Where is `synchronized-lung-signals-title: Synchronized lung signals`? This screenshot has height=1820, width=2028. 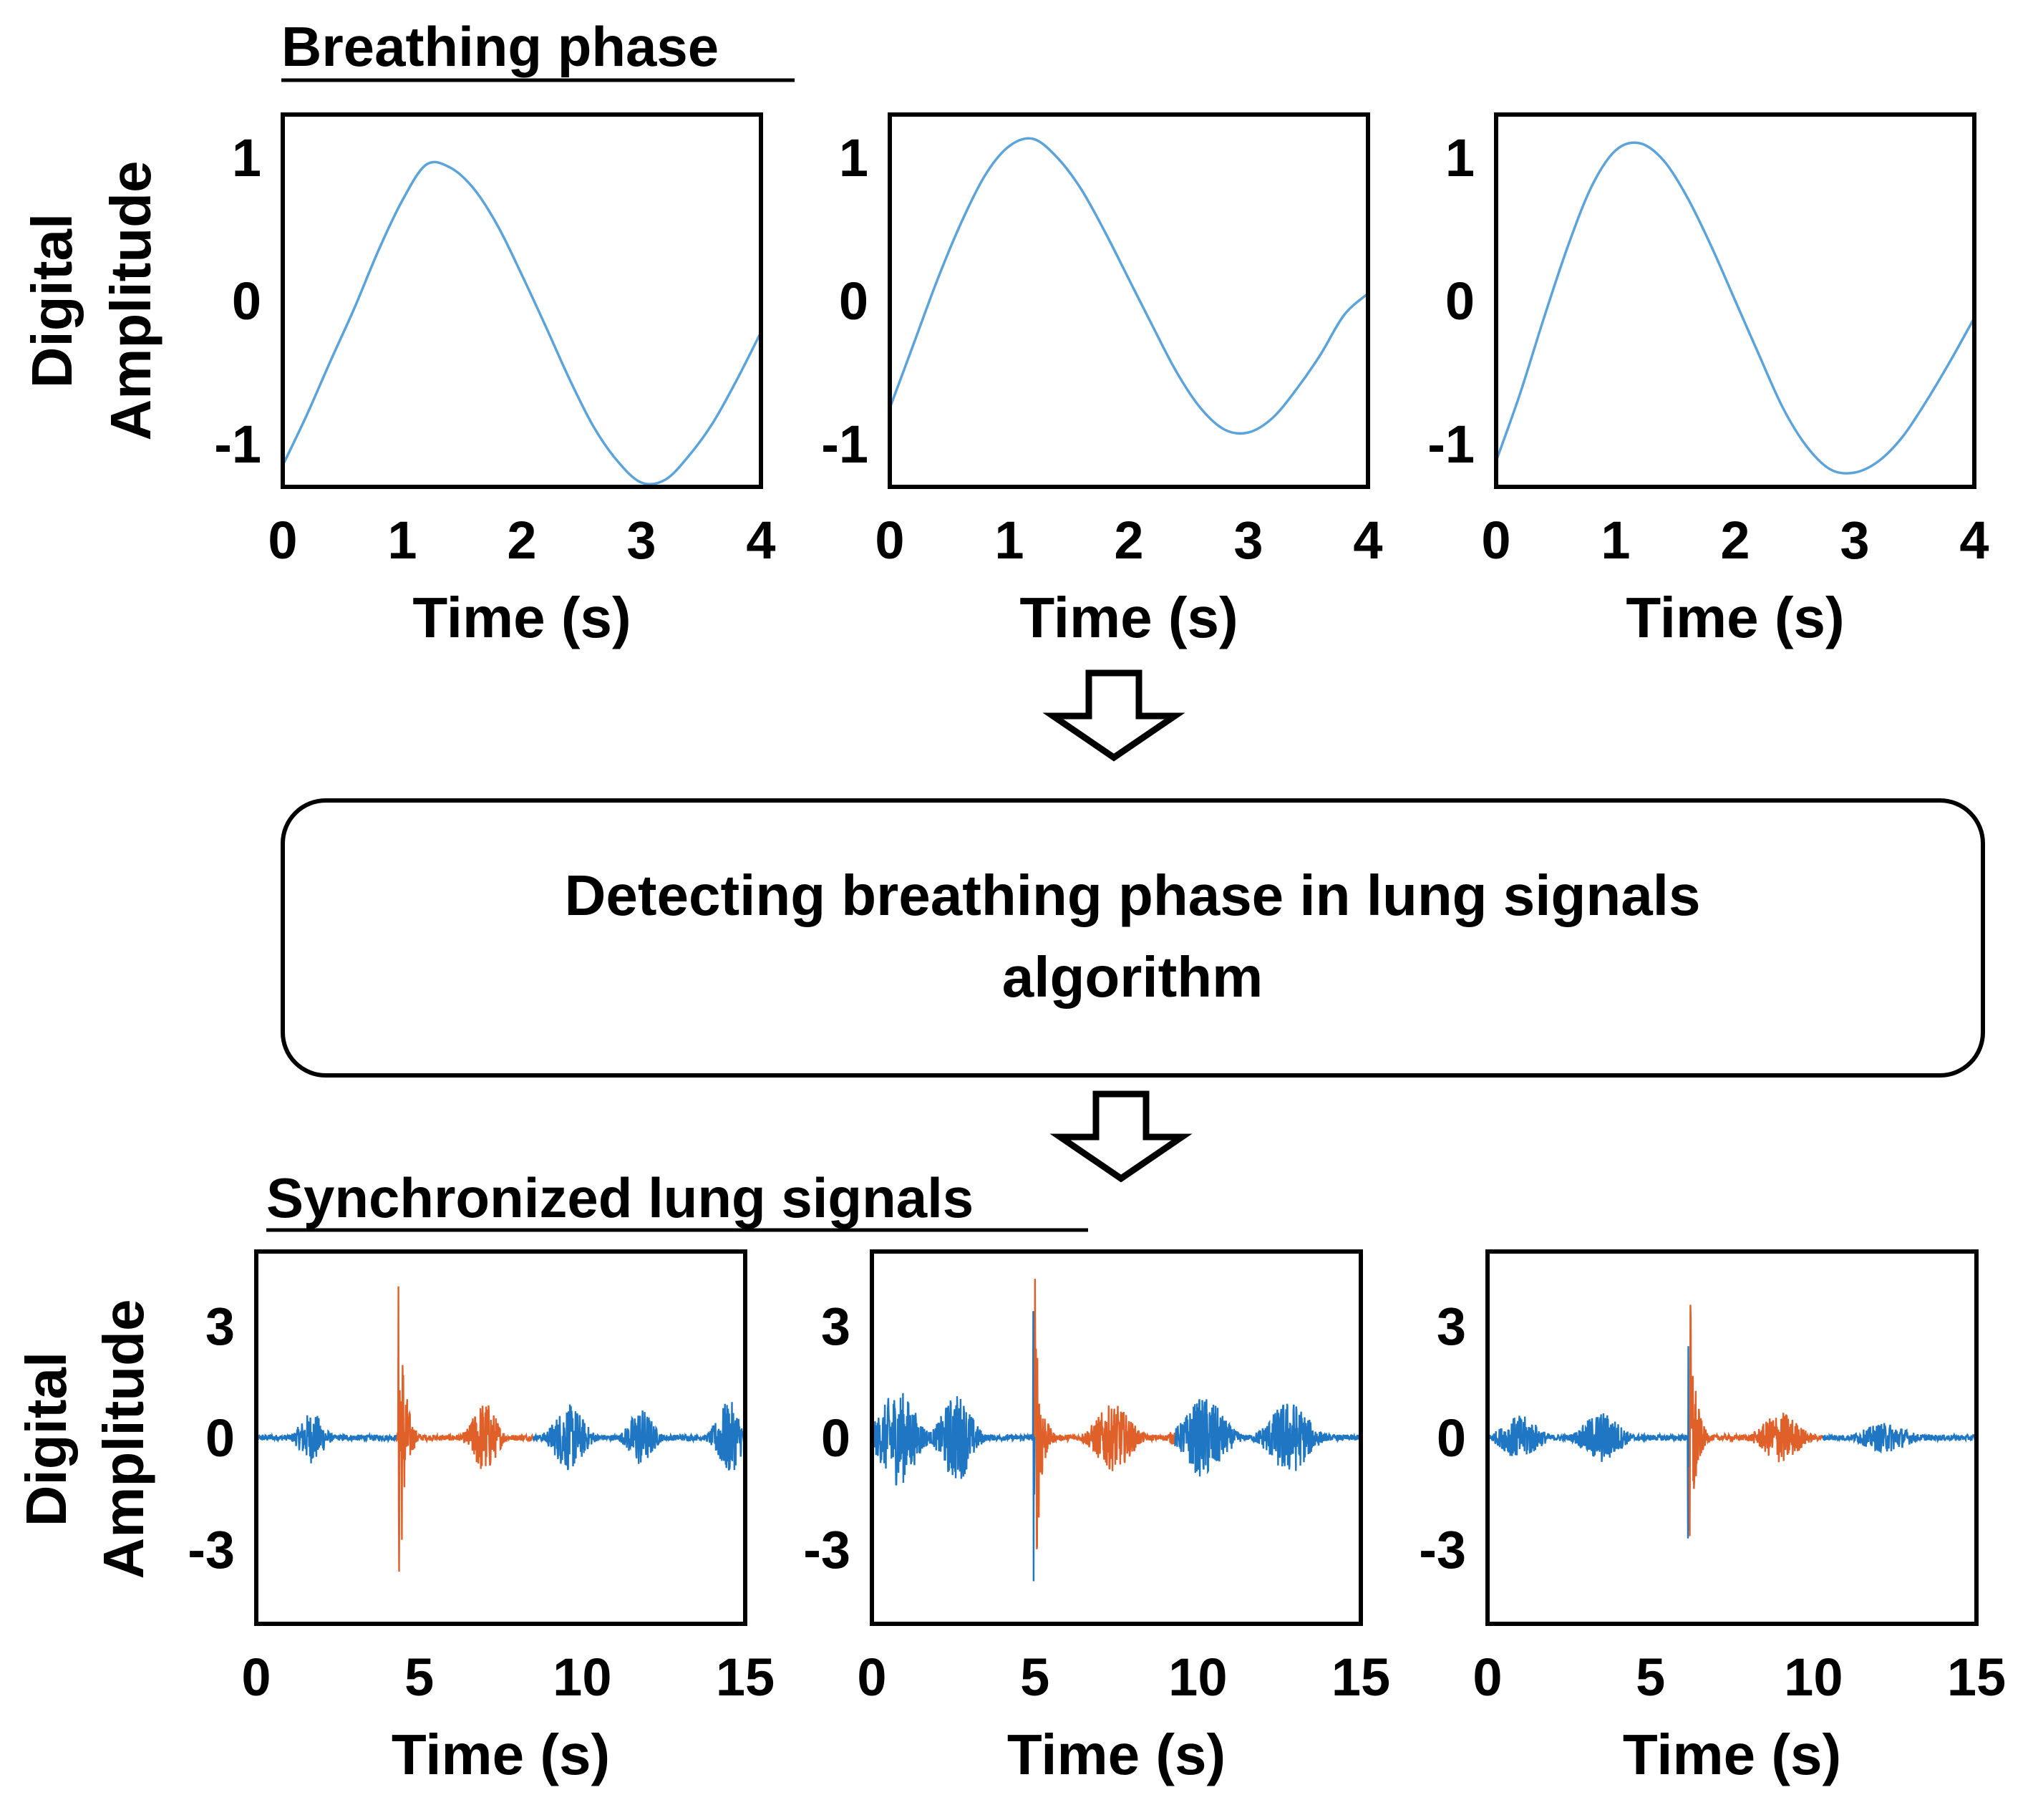 synchronized-lung-signals-title: Synchronized lung signals is located at coordinates (620, 1197).